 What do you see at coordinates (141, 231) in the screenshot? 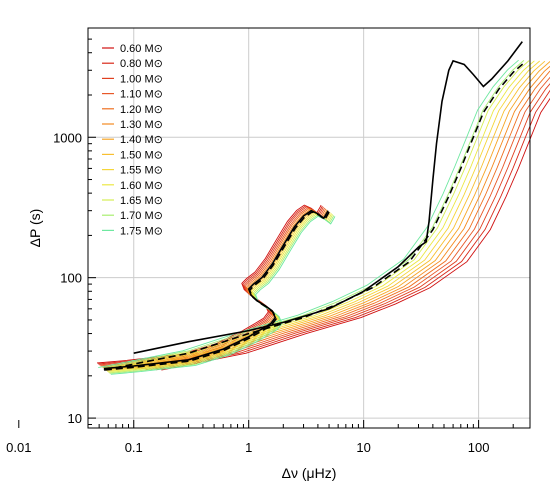
I see `legend-entry: 1.75 M⊙` at bounding box center [141, 231].